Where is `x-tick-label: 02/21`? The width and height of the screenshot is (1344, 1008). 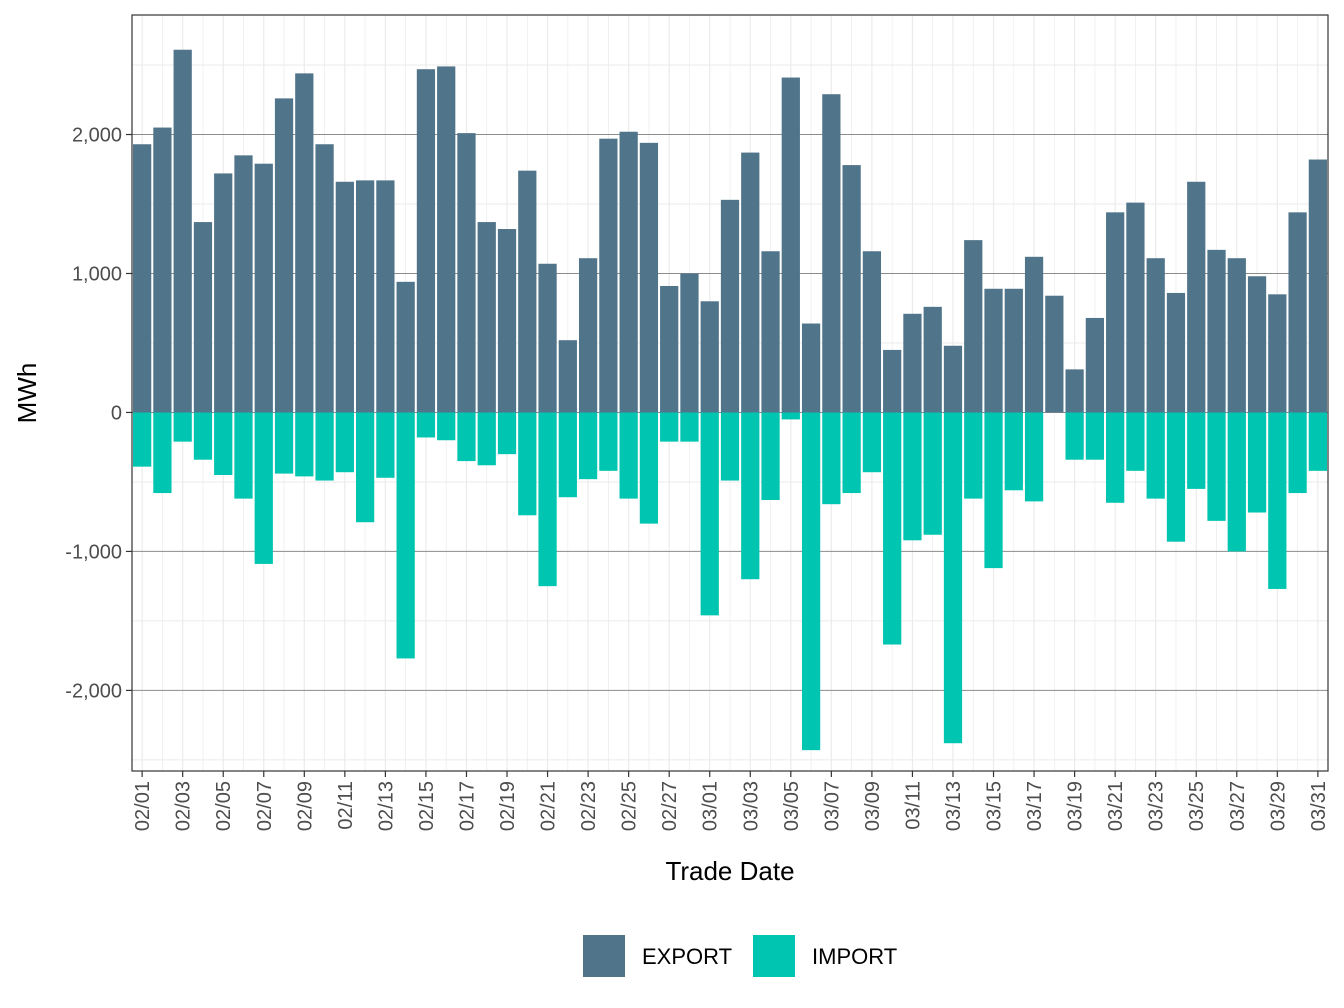
x-tick-label: 02/21 is located at coordinates (549, 806).